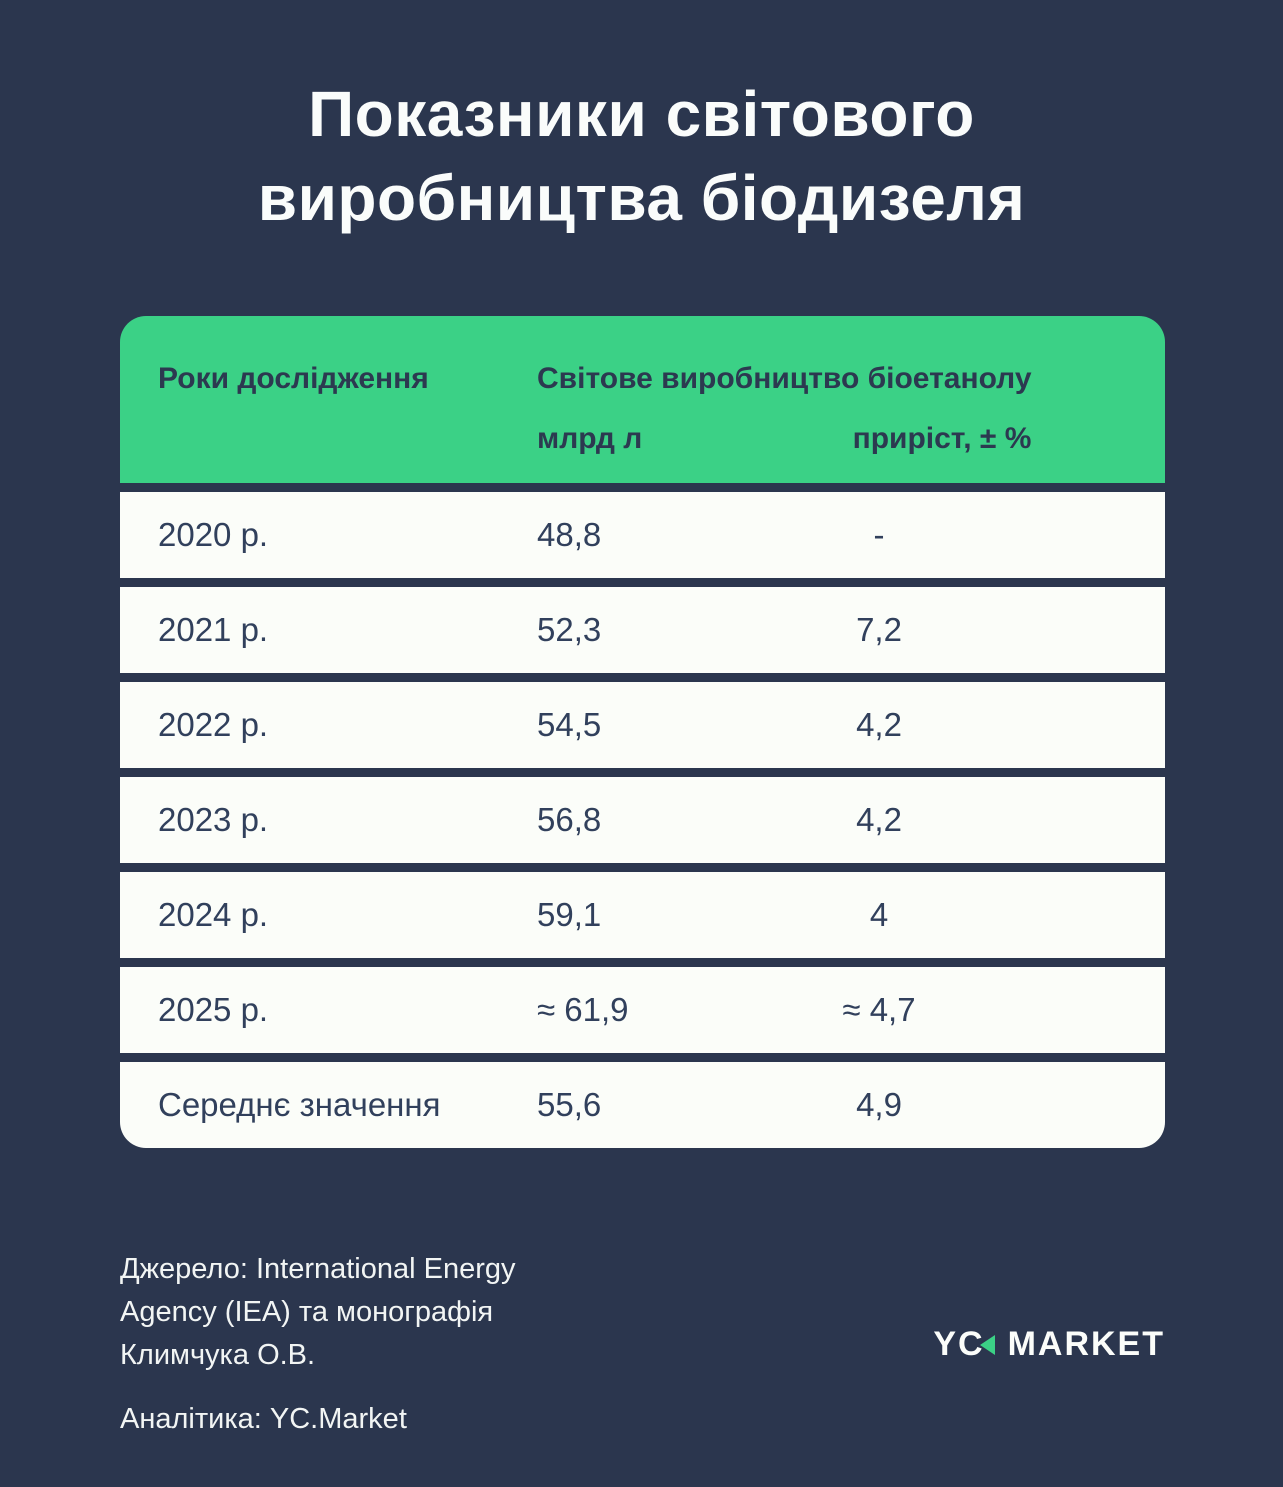 This screenshot has width=1283, height=1487. I want to click on logo-text-yc: YC, so click(959, 1344).